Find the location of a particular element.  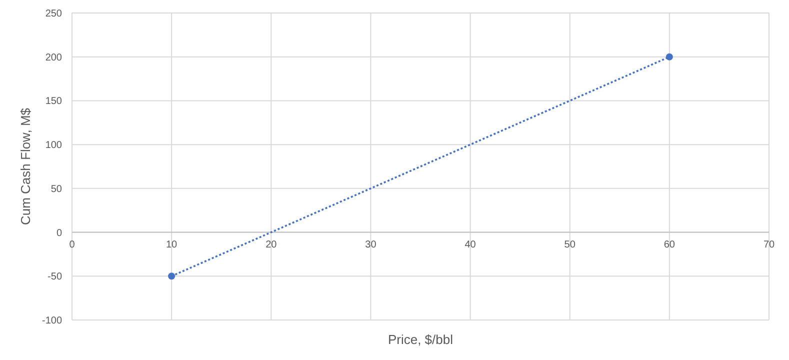

x-tick-label: 20 is located at coordinates (272, 244).